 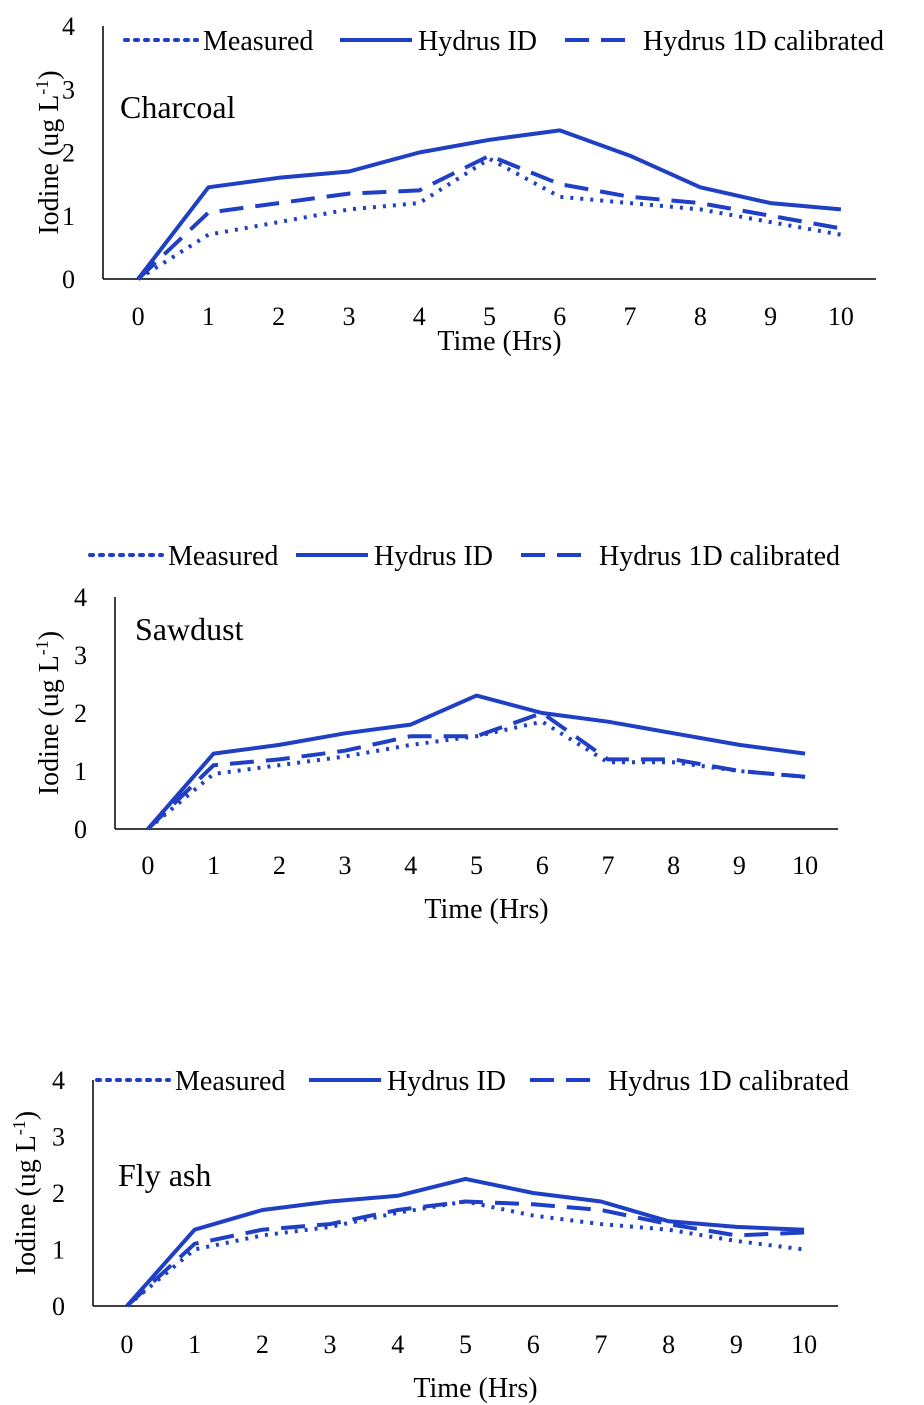 I want to click on chart-title: Charcoal, so click(x=178, y=107).